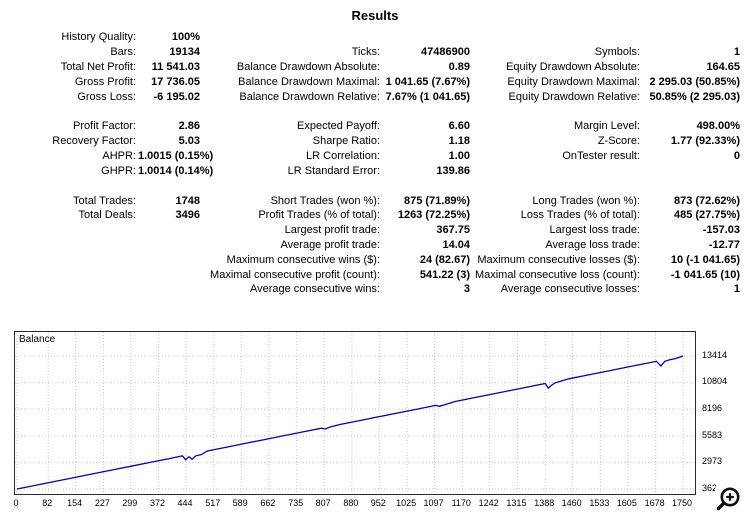 The width and height of the screenshot is (750, 529). What do you see at coordinates (723, 66) in the screenshot?
I see `stat-value: 164.65` at bounding box center [723, 66].